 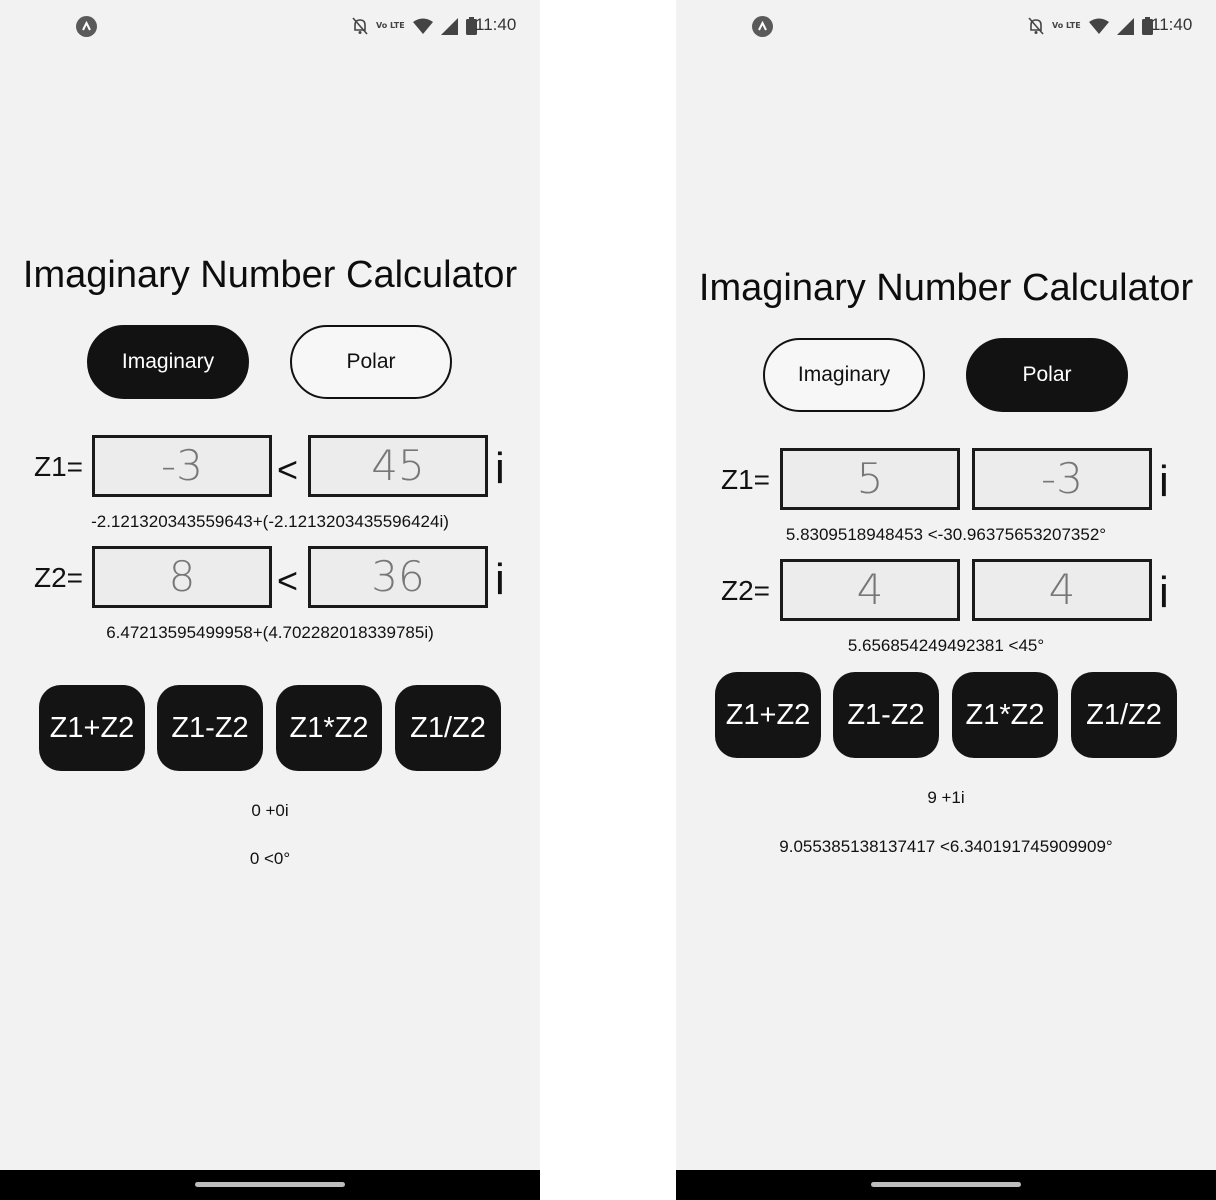 I want to click on z1-converted-value: 5.8309518948453 <-30.96375653207352°, so click(x=946, y=534).